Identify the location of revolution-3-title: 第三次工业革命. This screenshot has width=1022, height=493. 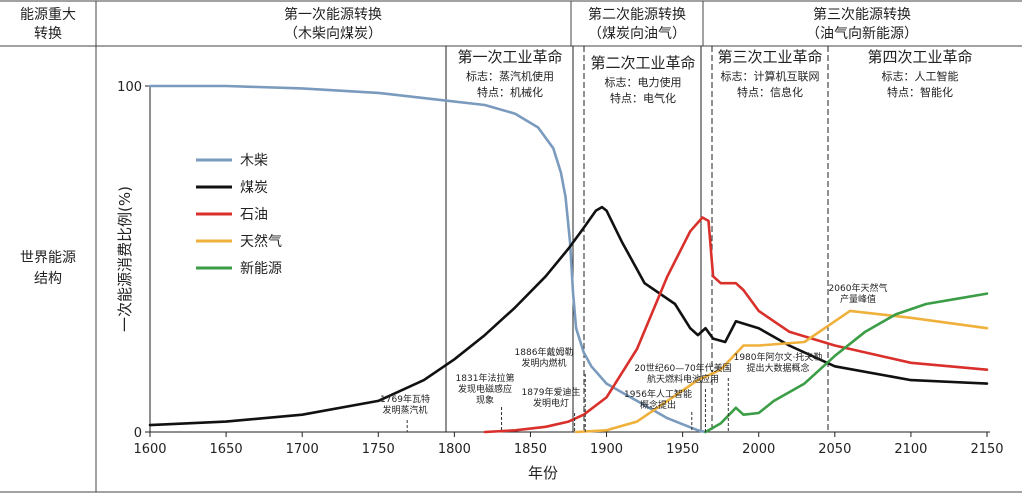
(769, 57).